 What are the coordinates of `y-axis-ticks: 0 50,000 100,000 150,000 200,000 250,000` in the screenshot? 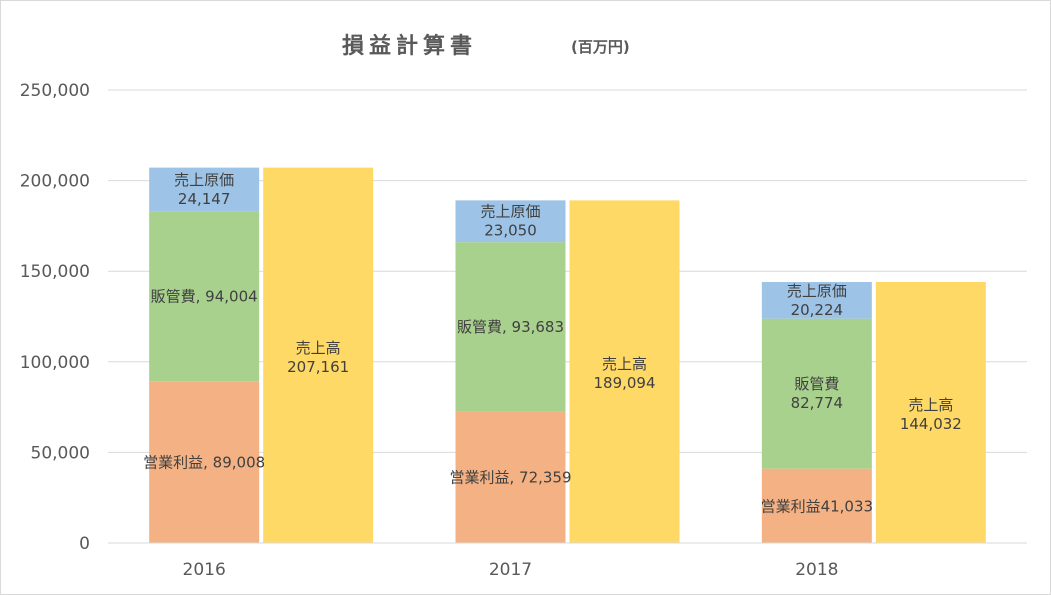 It's located at (55, 317).